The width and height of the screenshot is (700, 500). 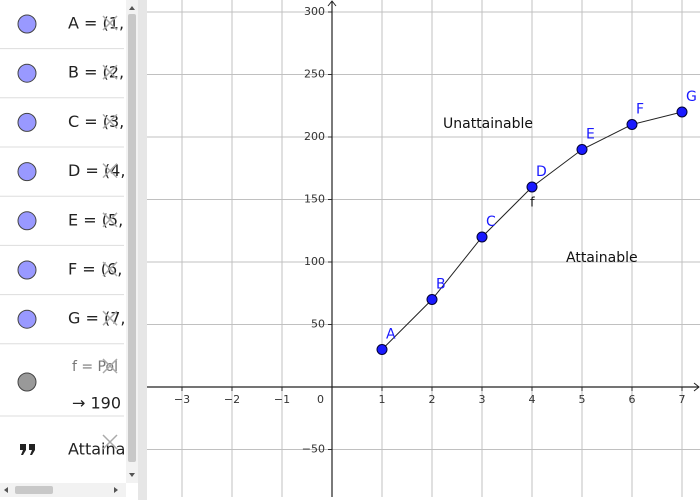 What do you see at coordinates (441, 285) in the screenshot?
I see `point-label: B` at bounding box center [441, 285].